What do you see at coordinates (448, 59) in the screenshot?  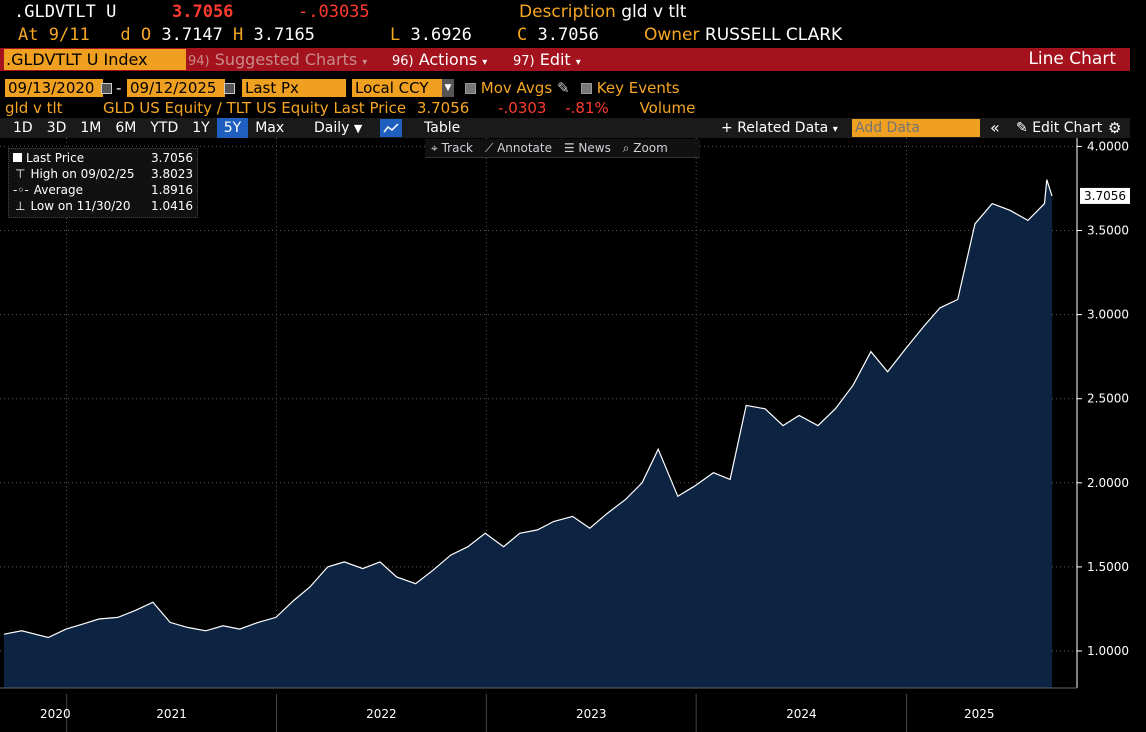 I see `actions-label: Actions` at bounding box center [448, 59].